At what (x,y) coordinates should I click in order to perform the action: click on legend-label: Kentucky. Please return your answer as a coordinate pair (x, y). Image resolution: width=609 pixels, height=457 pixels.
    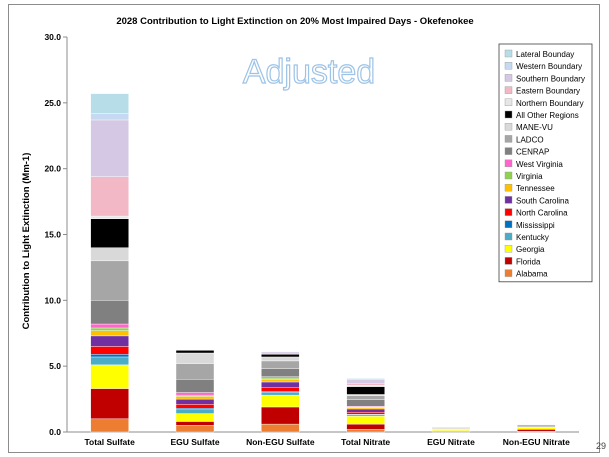
    Looking at the image, I should click on (532, 237).